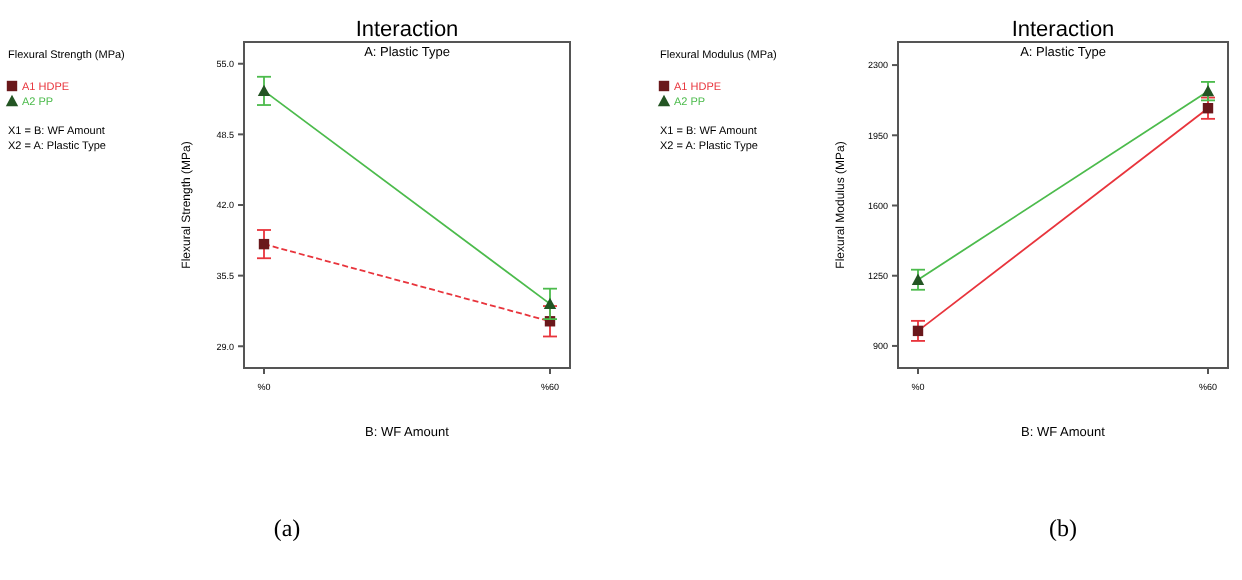 The height and width of the screenshot is (580, 1242). What do you see at coordinates (1063, 528) in the screenshot?
I see `text: (b)` at bounding box center [1063, 528].